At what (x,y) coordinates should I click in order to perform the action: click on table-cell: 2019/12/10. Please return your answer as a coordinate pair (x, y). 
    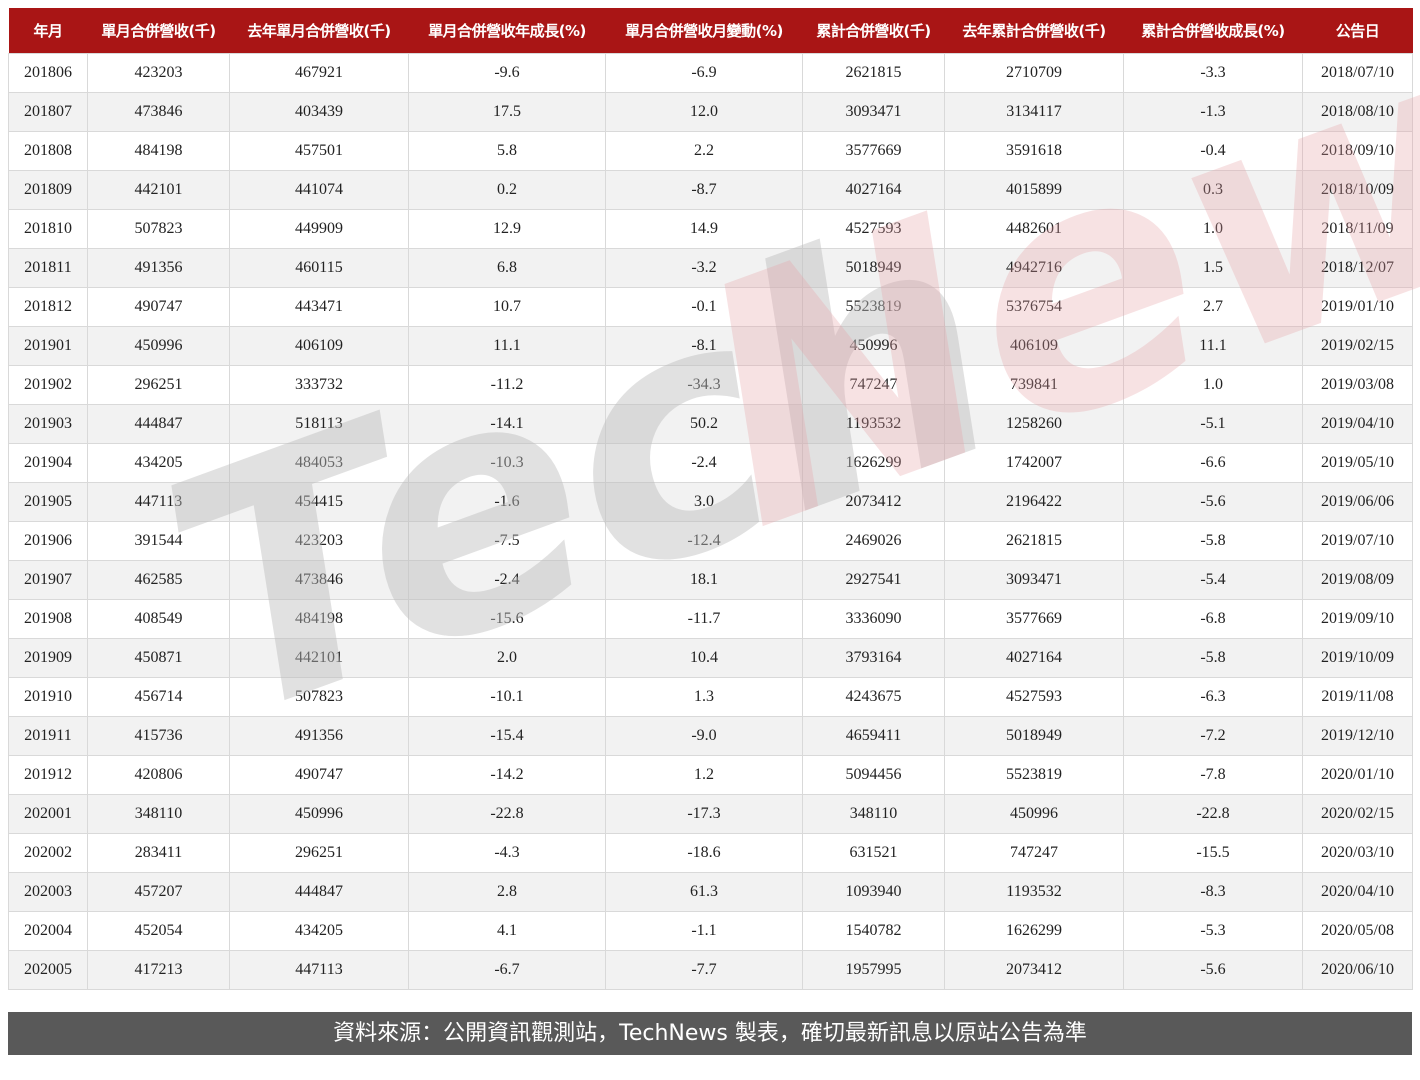
    Looking at the image, I should click on (1357, 736).